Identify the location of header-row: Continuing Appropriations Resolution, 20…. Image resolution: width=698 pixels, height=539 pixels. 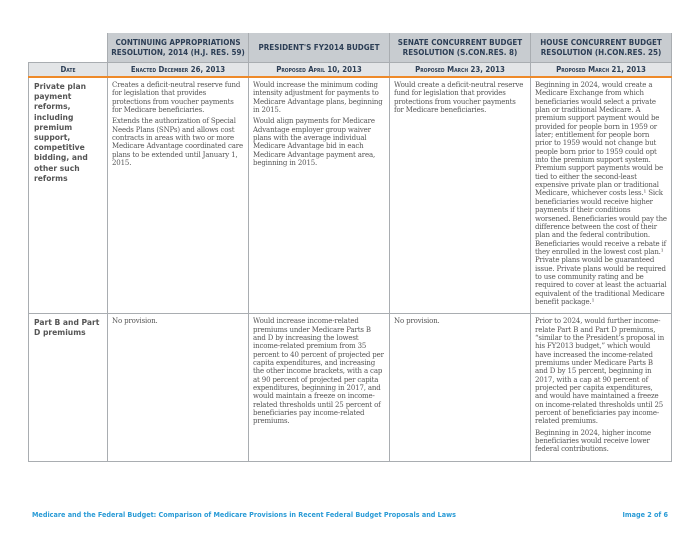
(350, 48).